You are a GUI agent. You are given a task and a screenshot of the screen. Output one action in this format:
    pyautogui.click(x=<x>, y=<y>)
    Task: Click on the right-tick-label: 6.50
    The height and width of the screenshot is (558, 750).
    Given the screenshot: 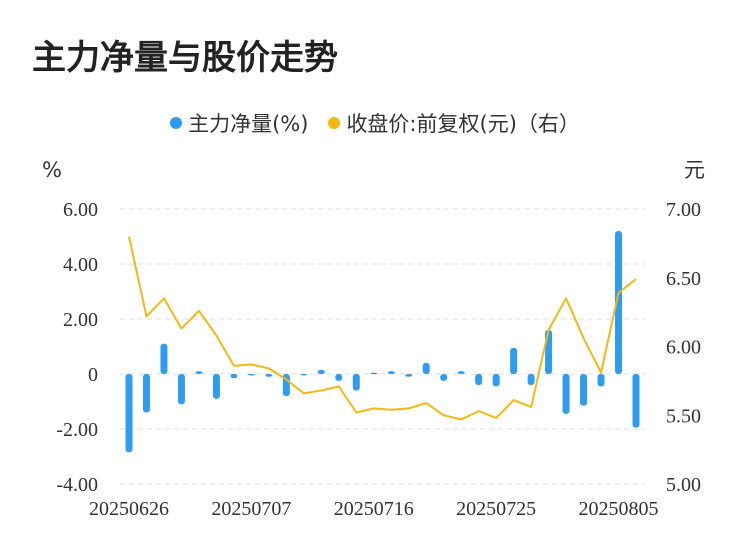 What is the action you would take?
    pyautogui.click(x=683, y=279)
    